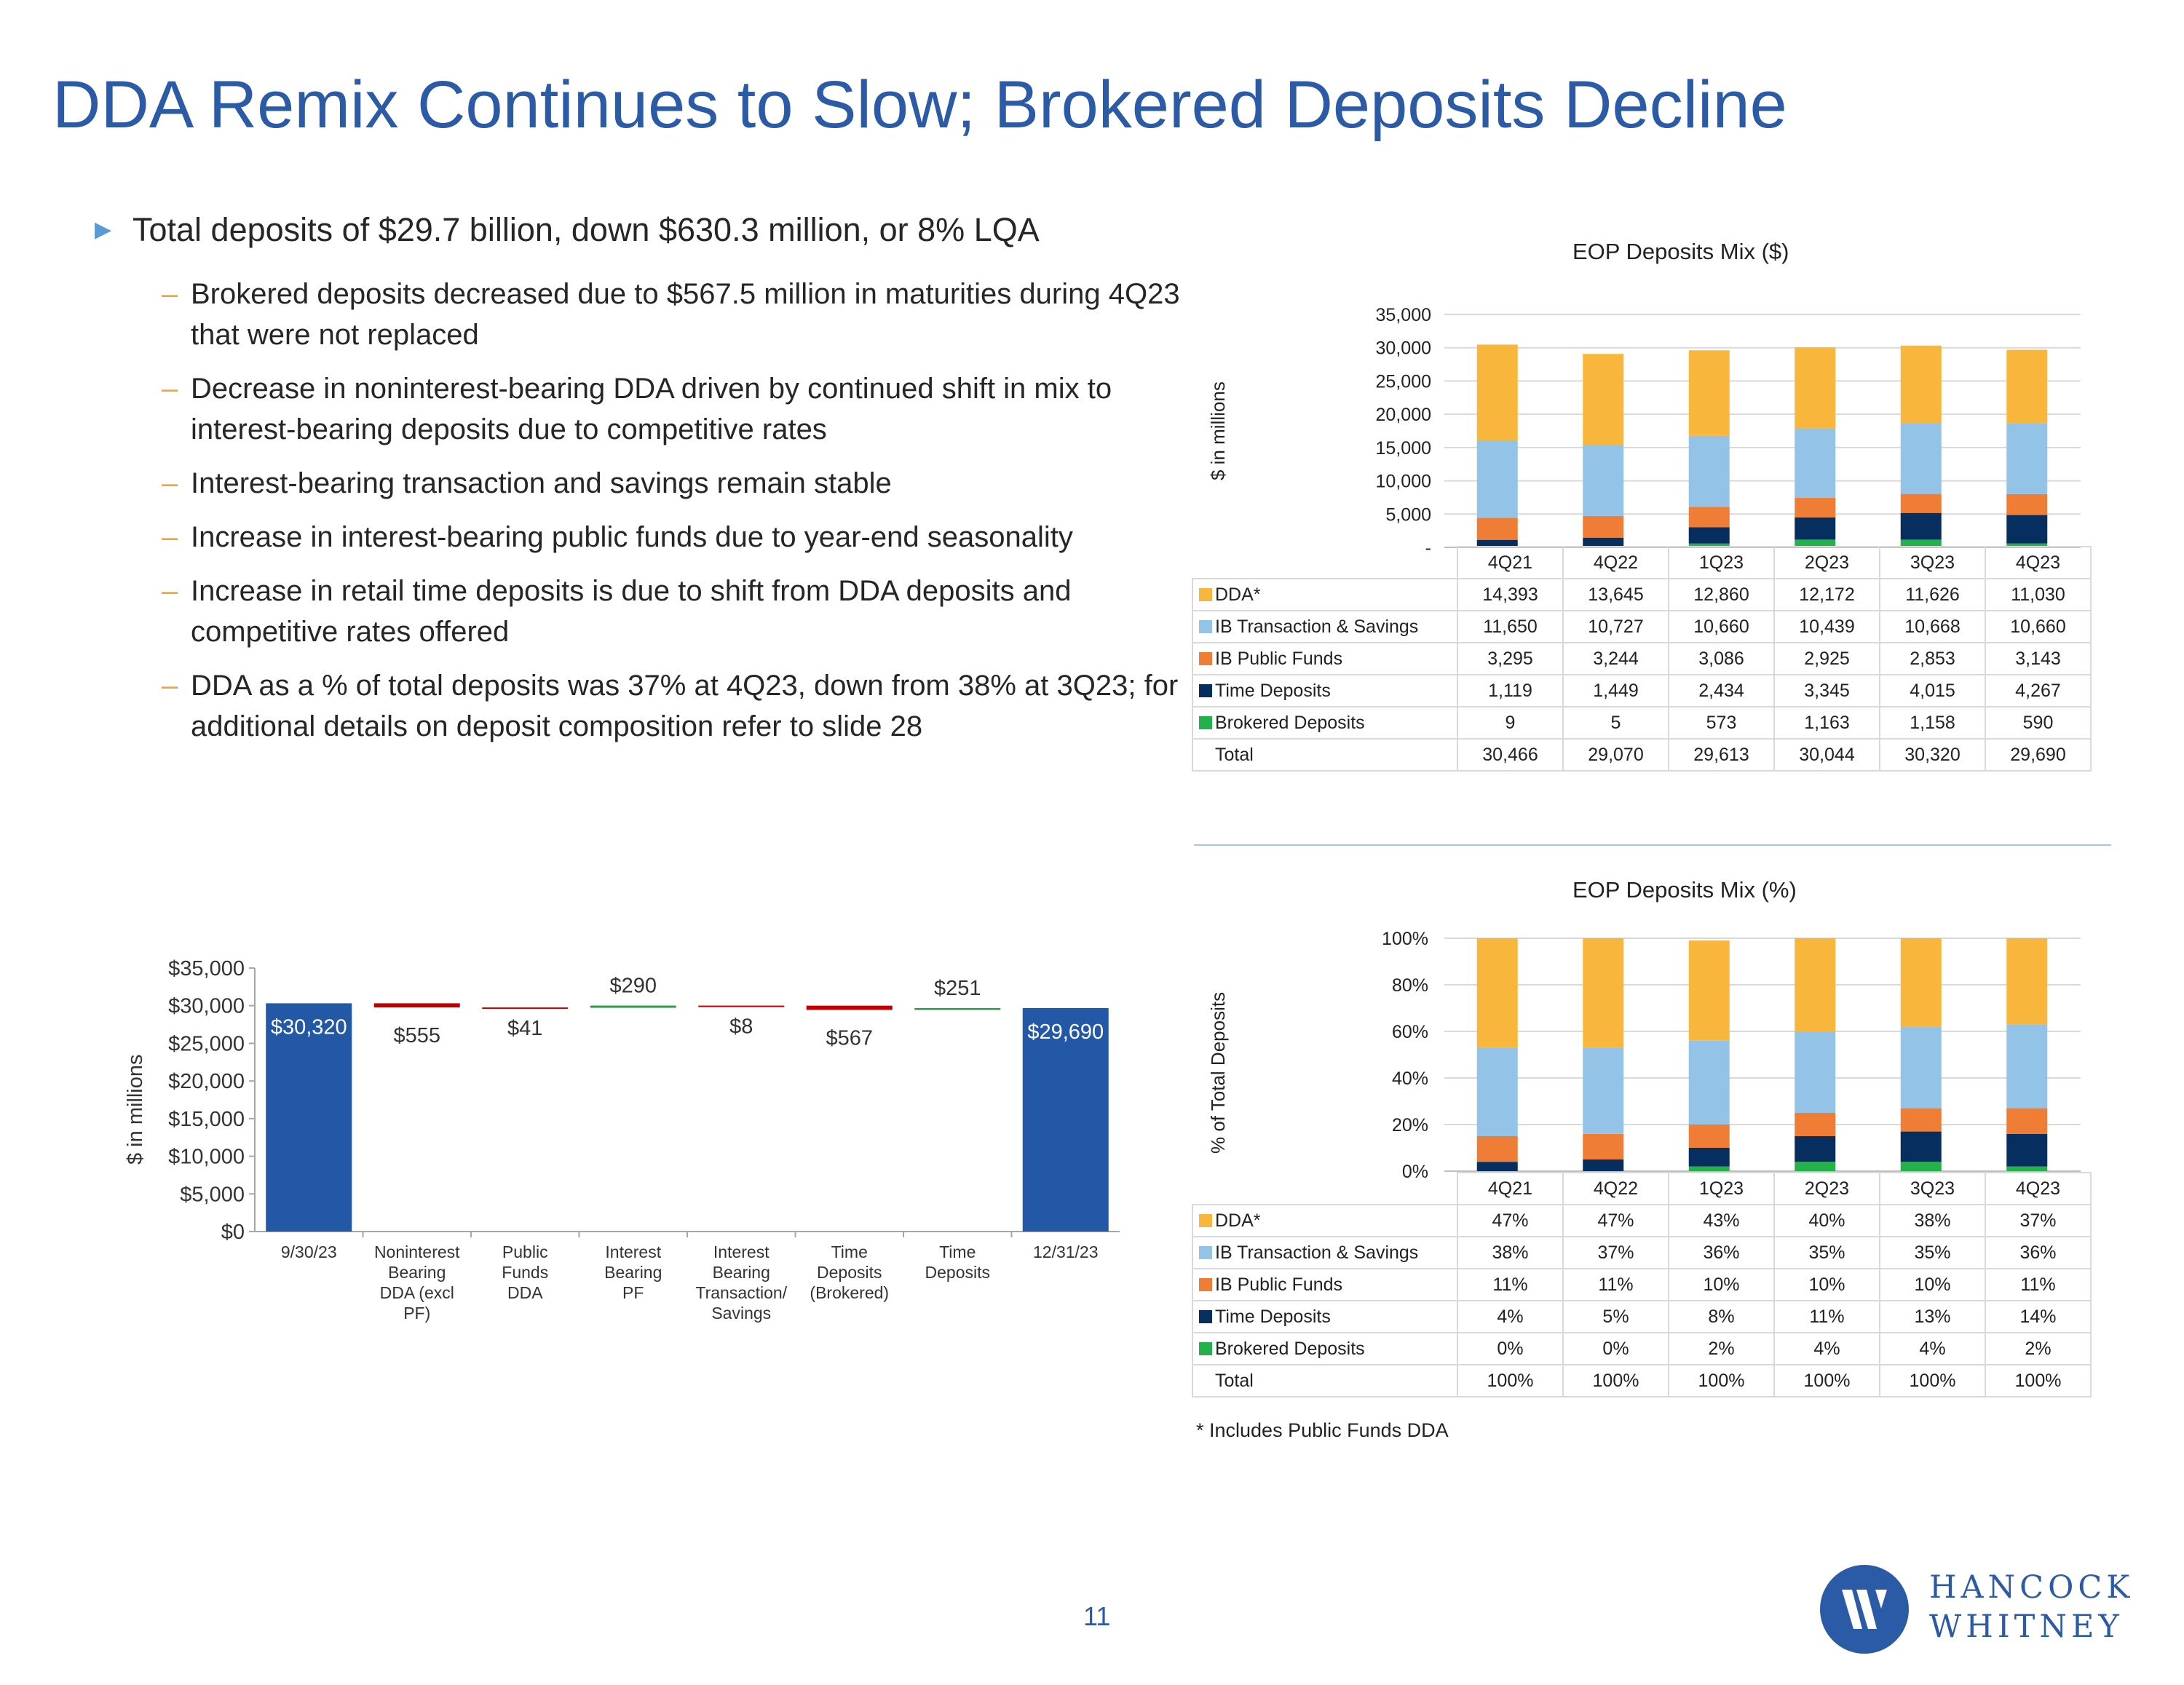 Image resolution: width=2184 pixels, height=1685 pixels. I want to click on legend-cell: IB Public Funds, so click(1325, 1284).